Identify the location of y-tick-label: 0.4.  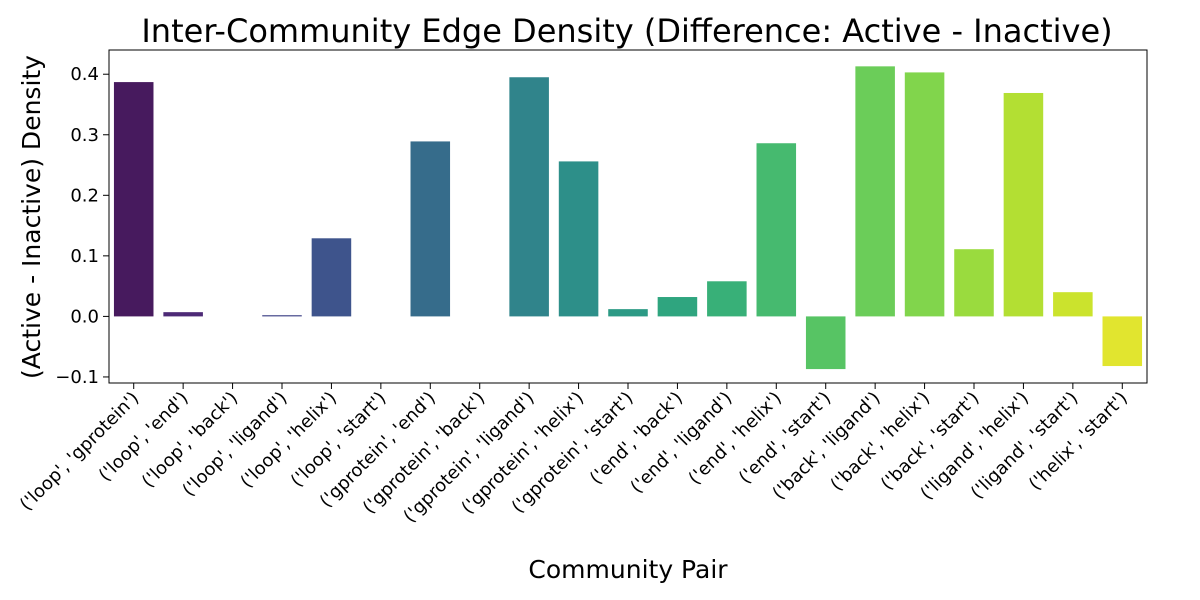
(84, 74).